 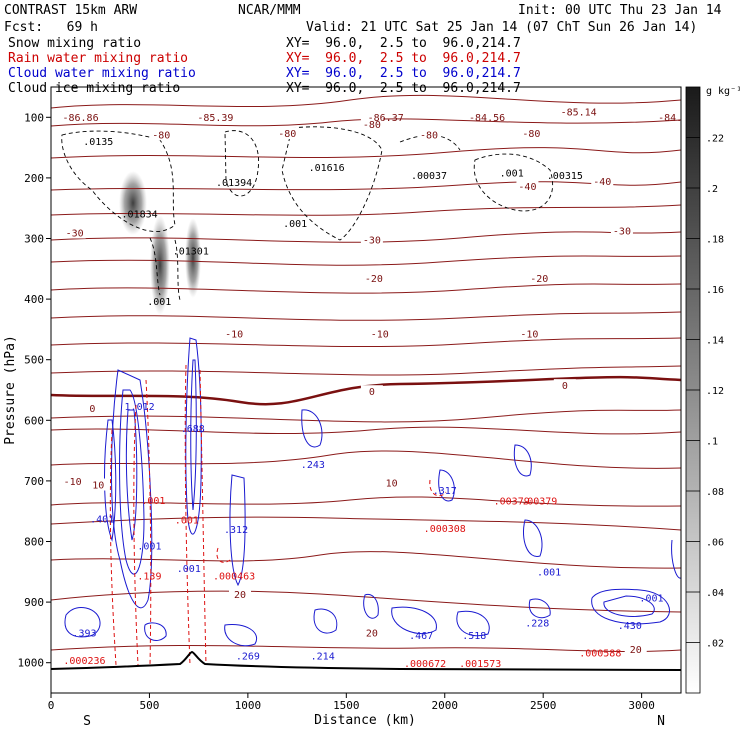 I want to click on contour-extreme-label: .01834, so click(x=140, y=214).